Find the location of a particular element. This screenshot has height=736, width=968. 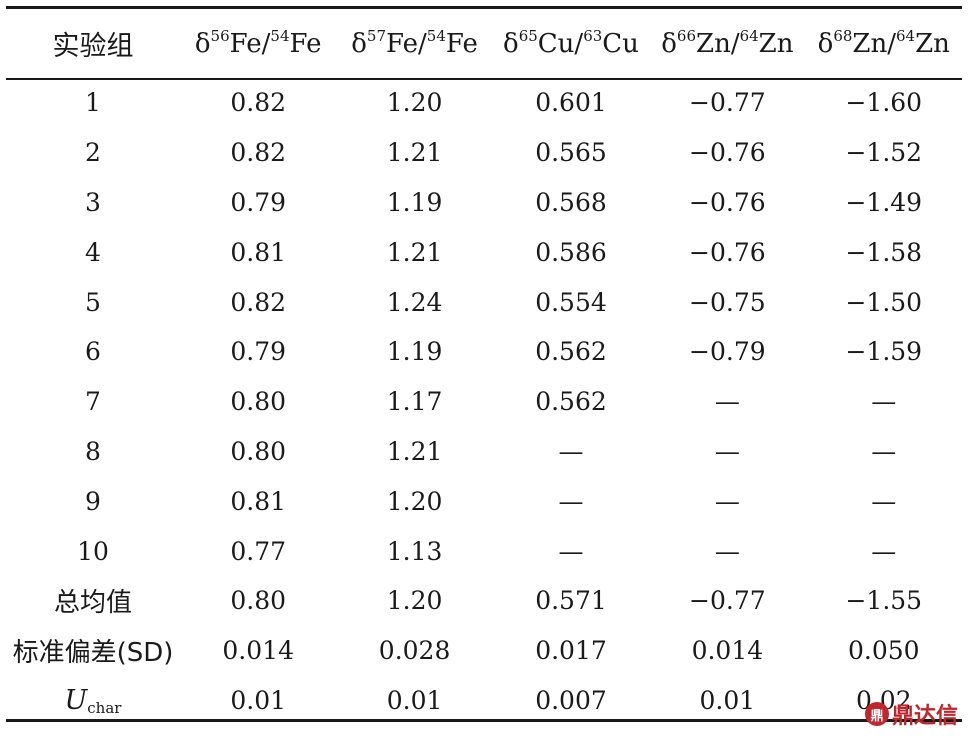

table-row: 9 0.81 1.20 — — — is located at coordinates (484, 501).